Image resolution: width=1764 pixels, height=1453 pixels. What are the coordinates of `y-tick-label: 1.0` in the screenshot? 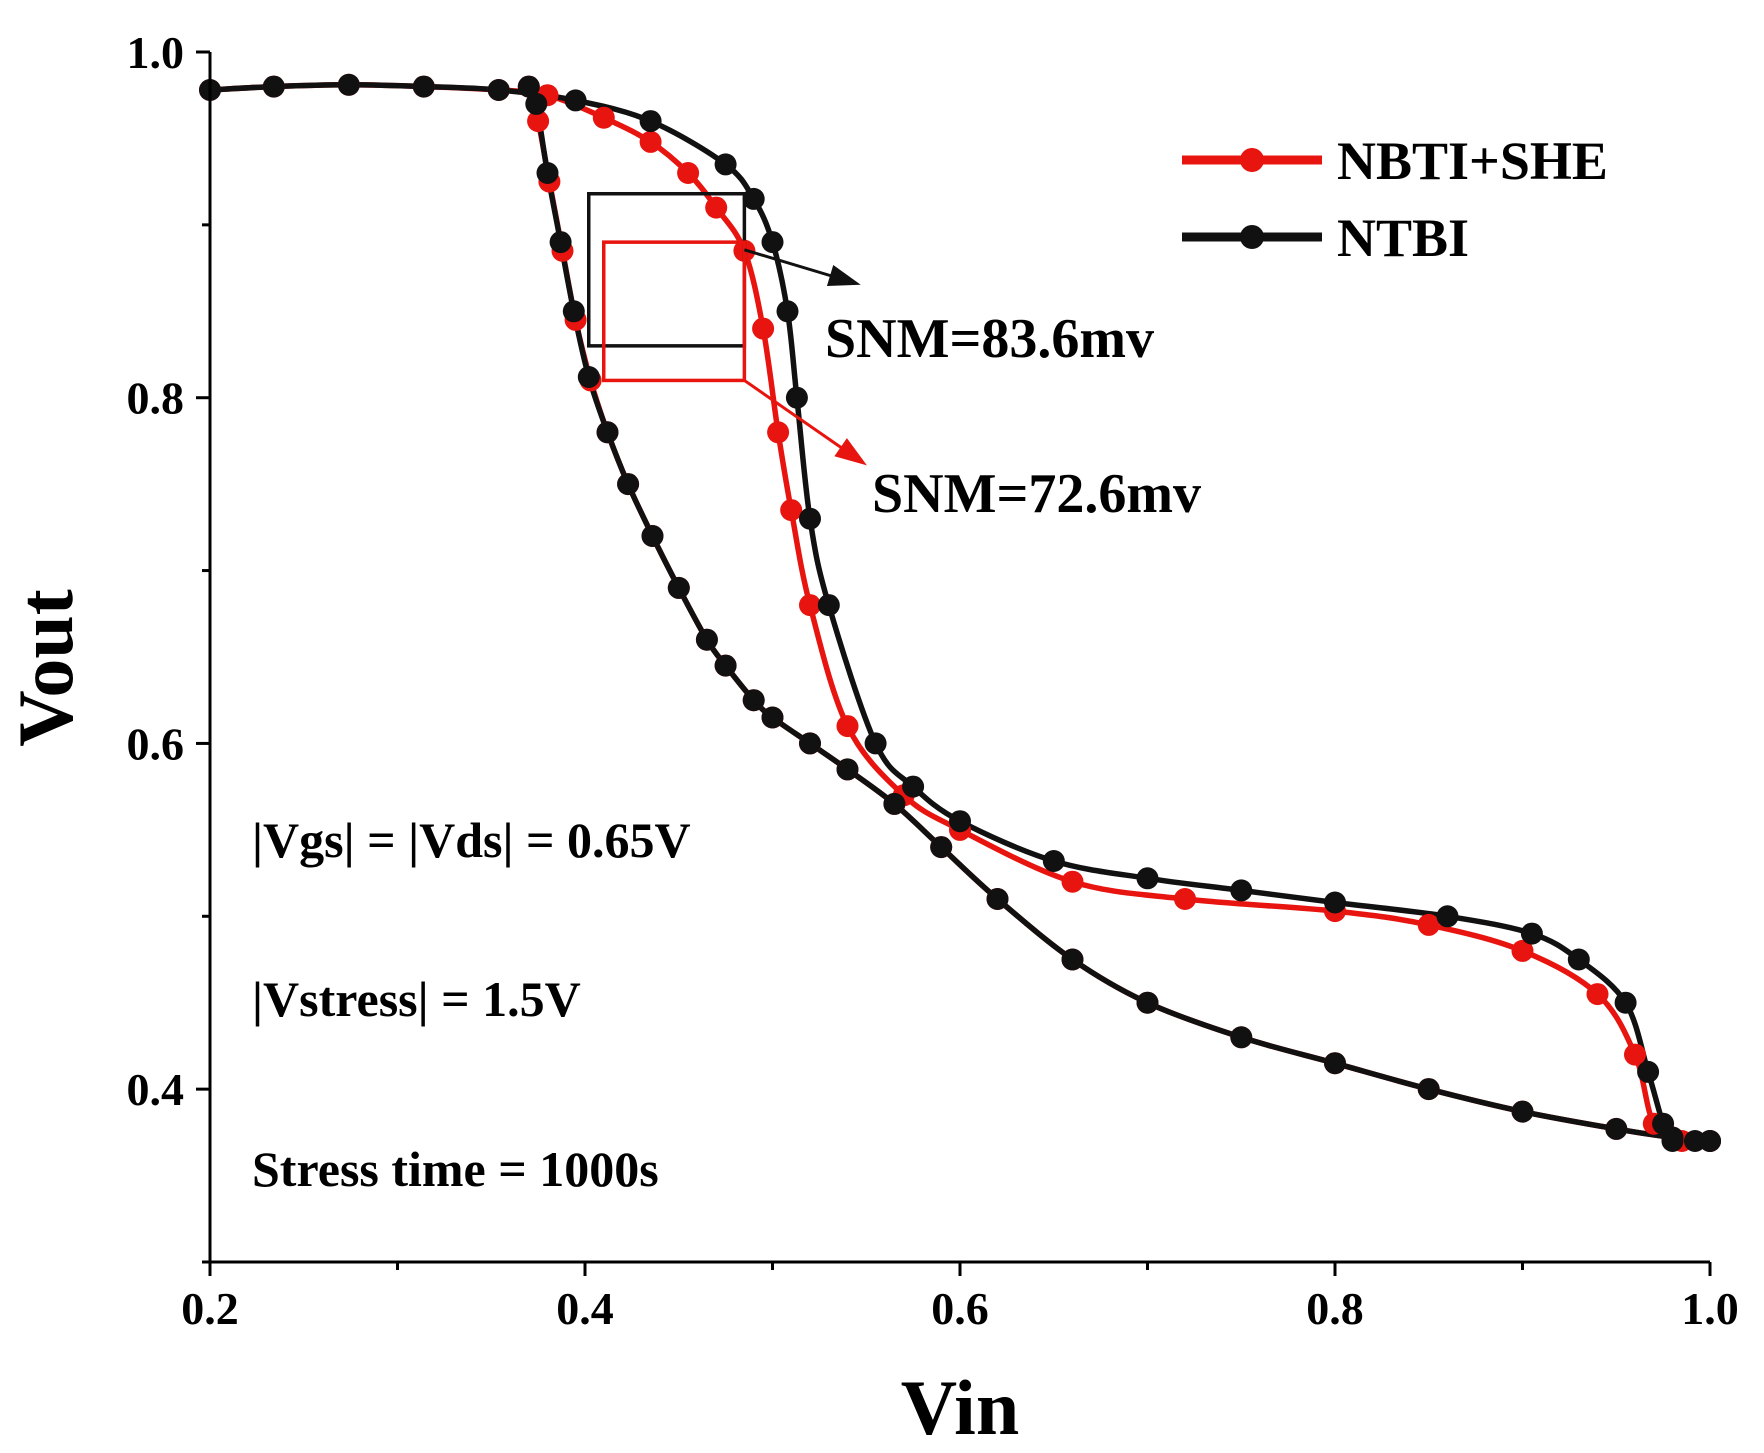 It's located at (156, 52).